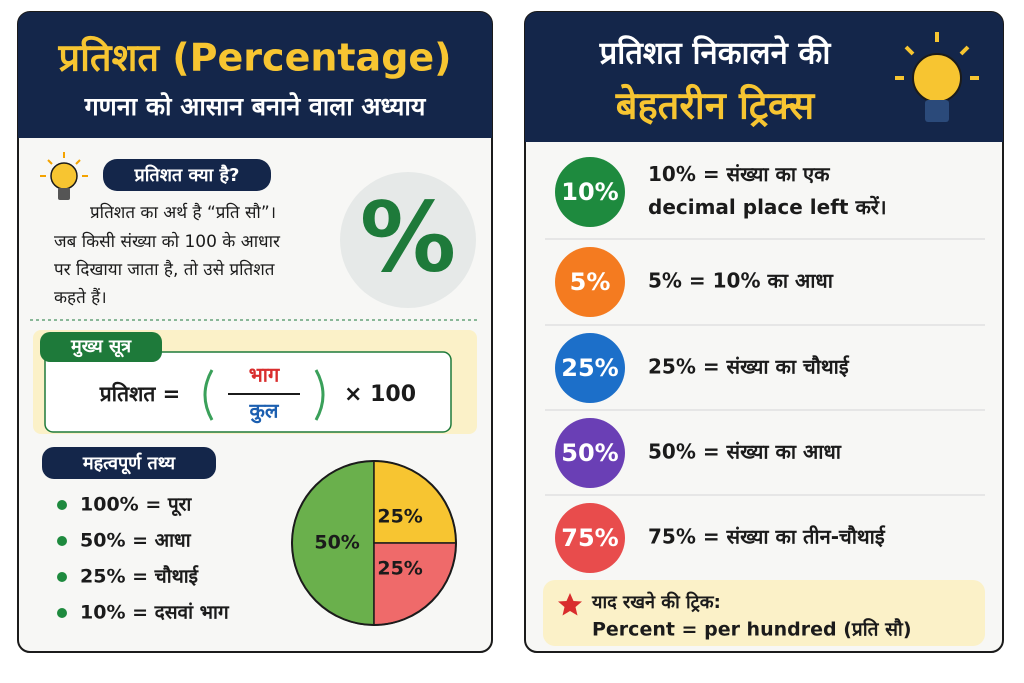  What do you see at coordinates (255, 106) in the screenshot?
I see `subtitle: गणना को आसान बनाने वाला अध्याय` at bounding box center [255, 106].